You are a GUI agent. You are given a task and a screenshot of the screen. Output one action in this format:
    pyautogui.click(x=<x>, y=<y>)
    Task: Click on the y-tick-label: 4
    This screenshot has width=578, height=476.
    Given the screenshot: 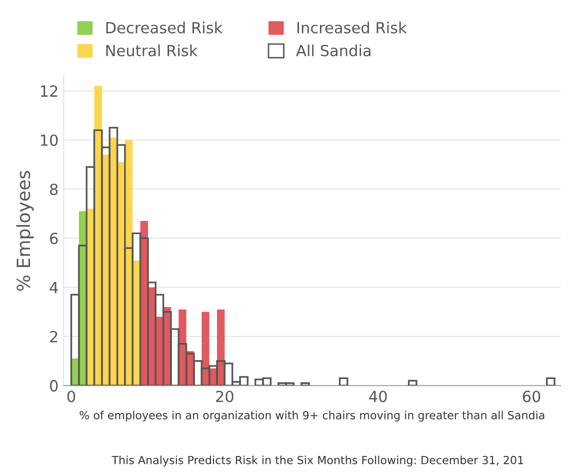 What is the action you would take?
    pyautogui.click(x=54, y=288)
    